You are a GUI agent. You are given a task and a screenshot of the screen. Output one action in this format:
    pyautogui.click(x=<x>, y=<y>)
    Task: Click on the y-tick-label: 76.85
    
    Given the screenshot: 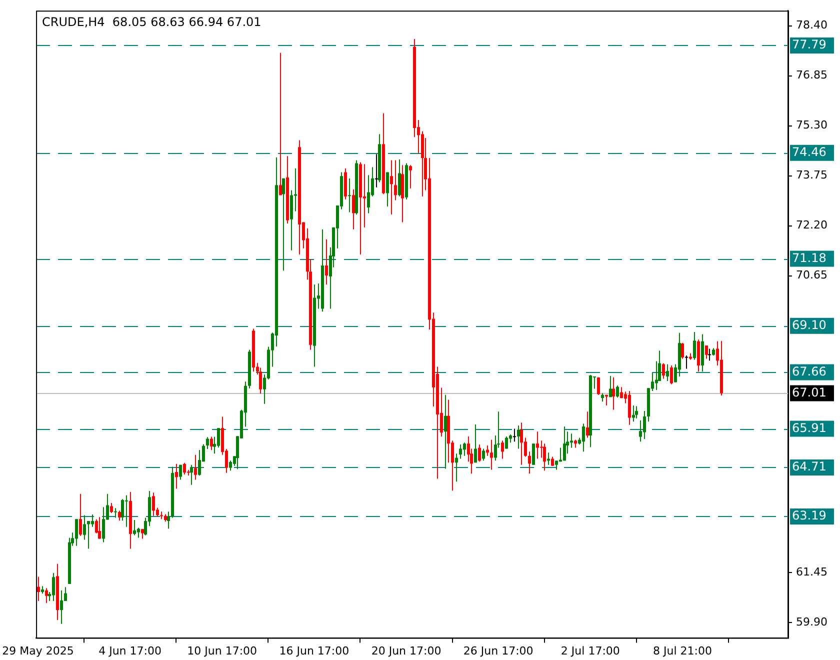 What is the action you would take?
    pyautogui.click(x=812, y=75)
    